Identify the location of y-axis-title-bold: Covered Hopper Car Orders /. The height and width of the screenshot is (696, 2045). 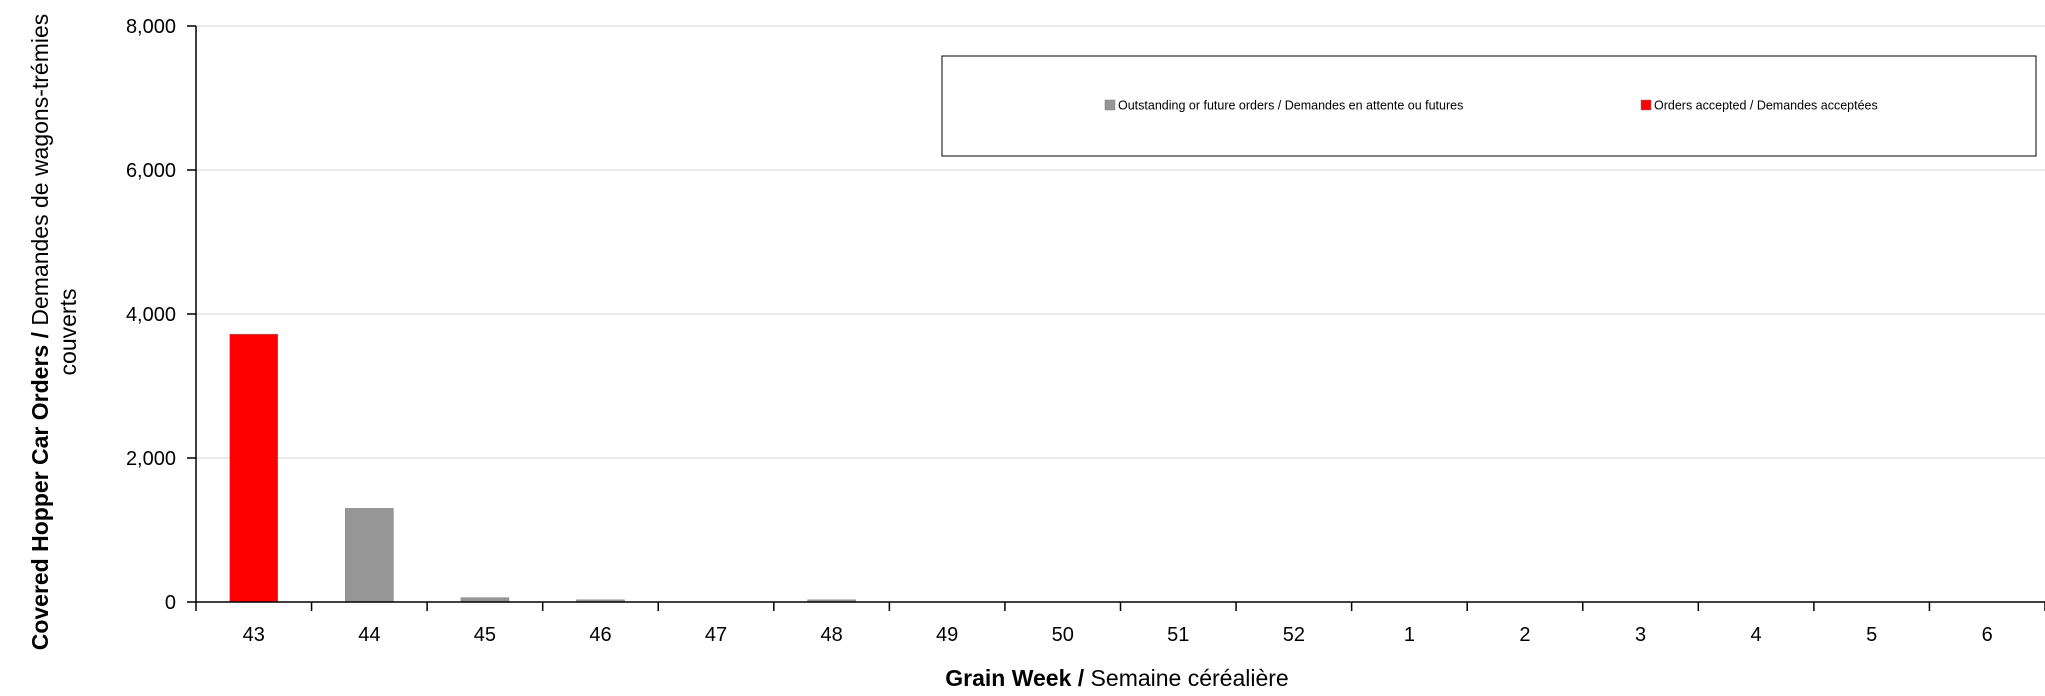
(40, 490).